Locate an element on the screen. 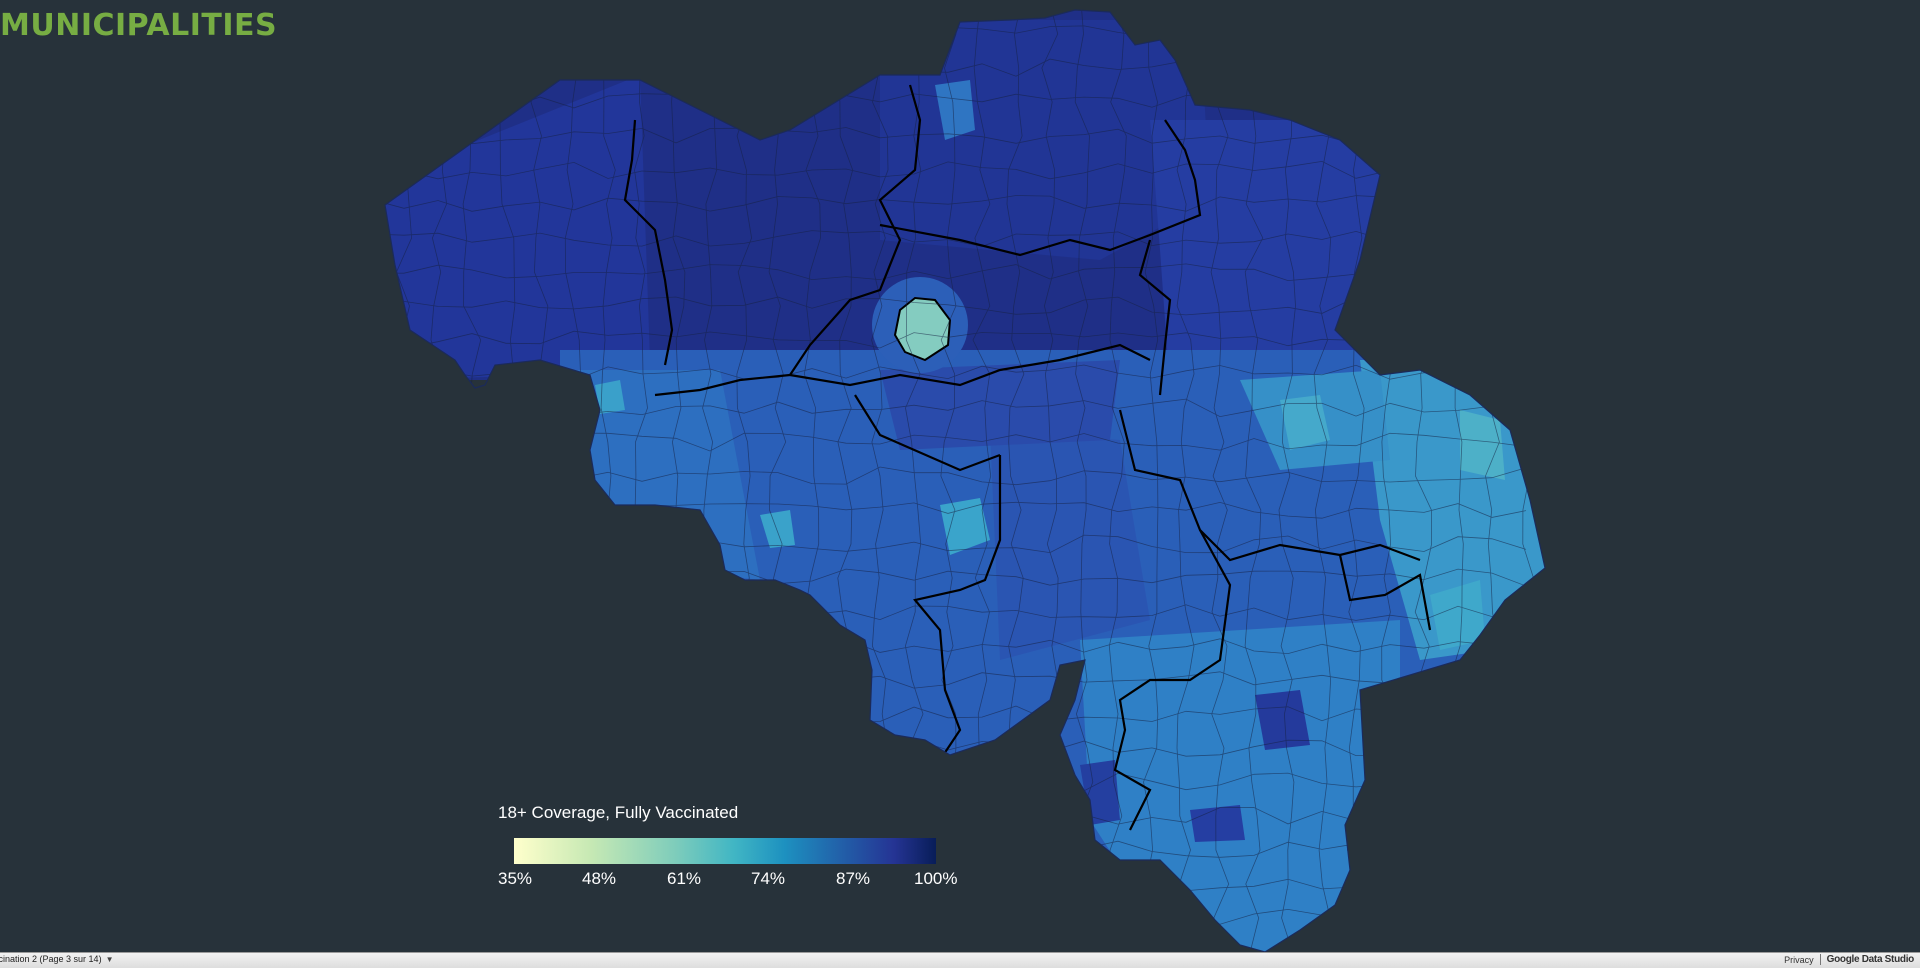 The height and width of the screenshot is (968, 1920). antwerp-region is located at coordinates (1045, 140).